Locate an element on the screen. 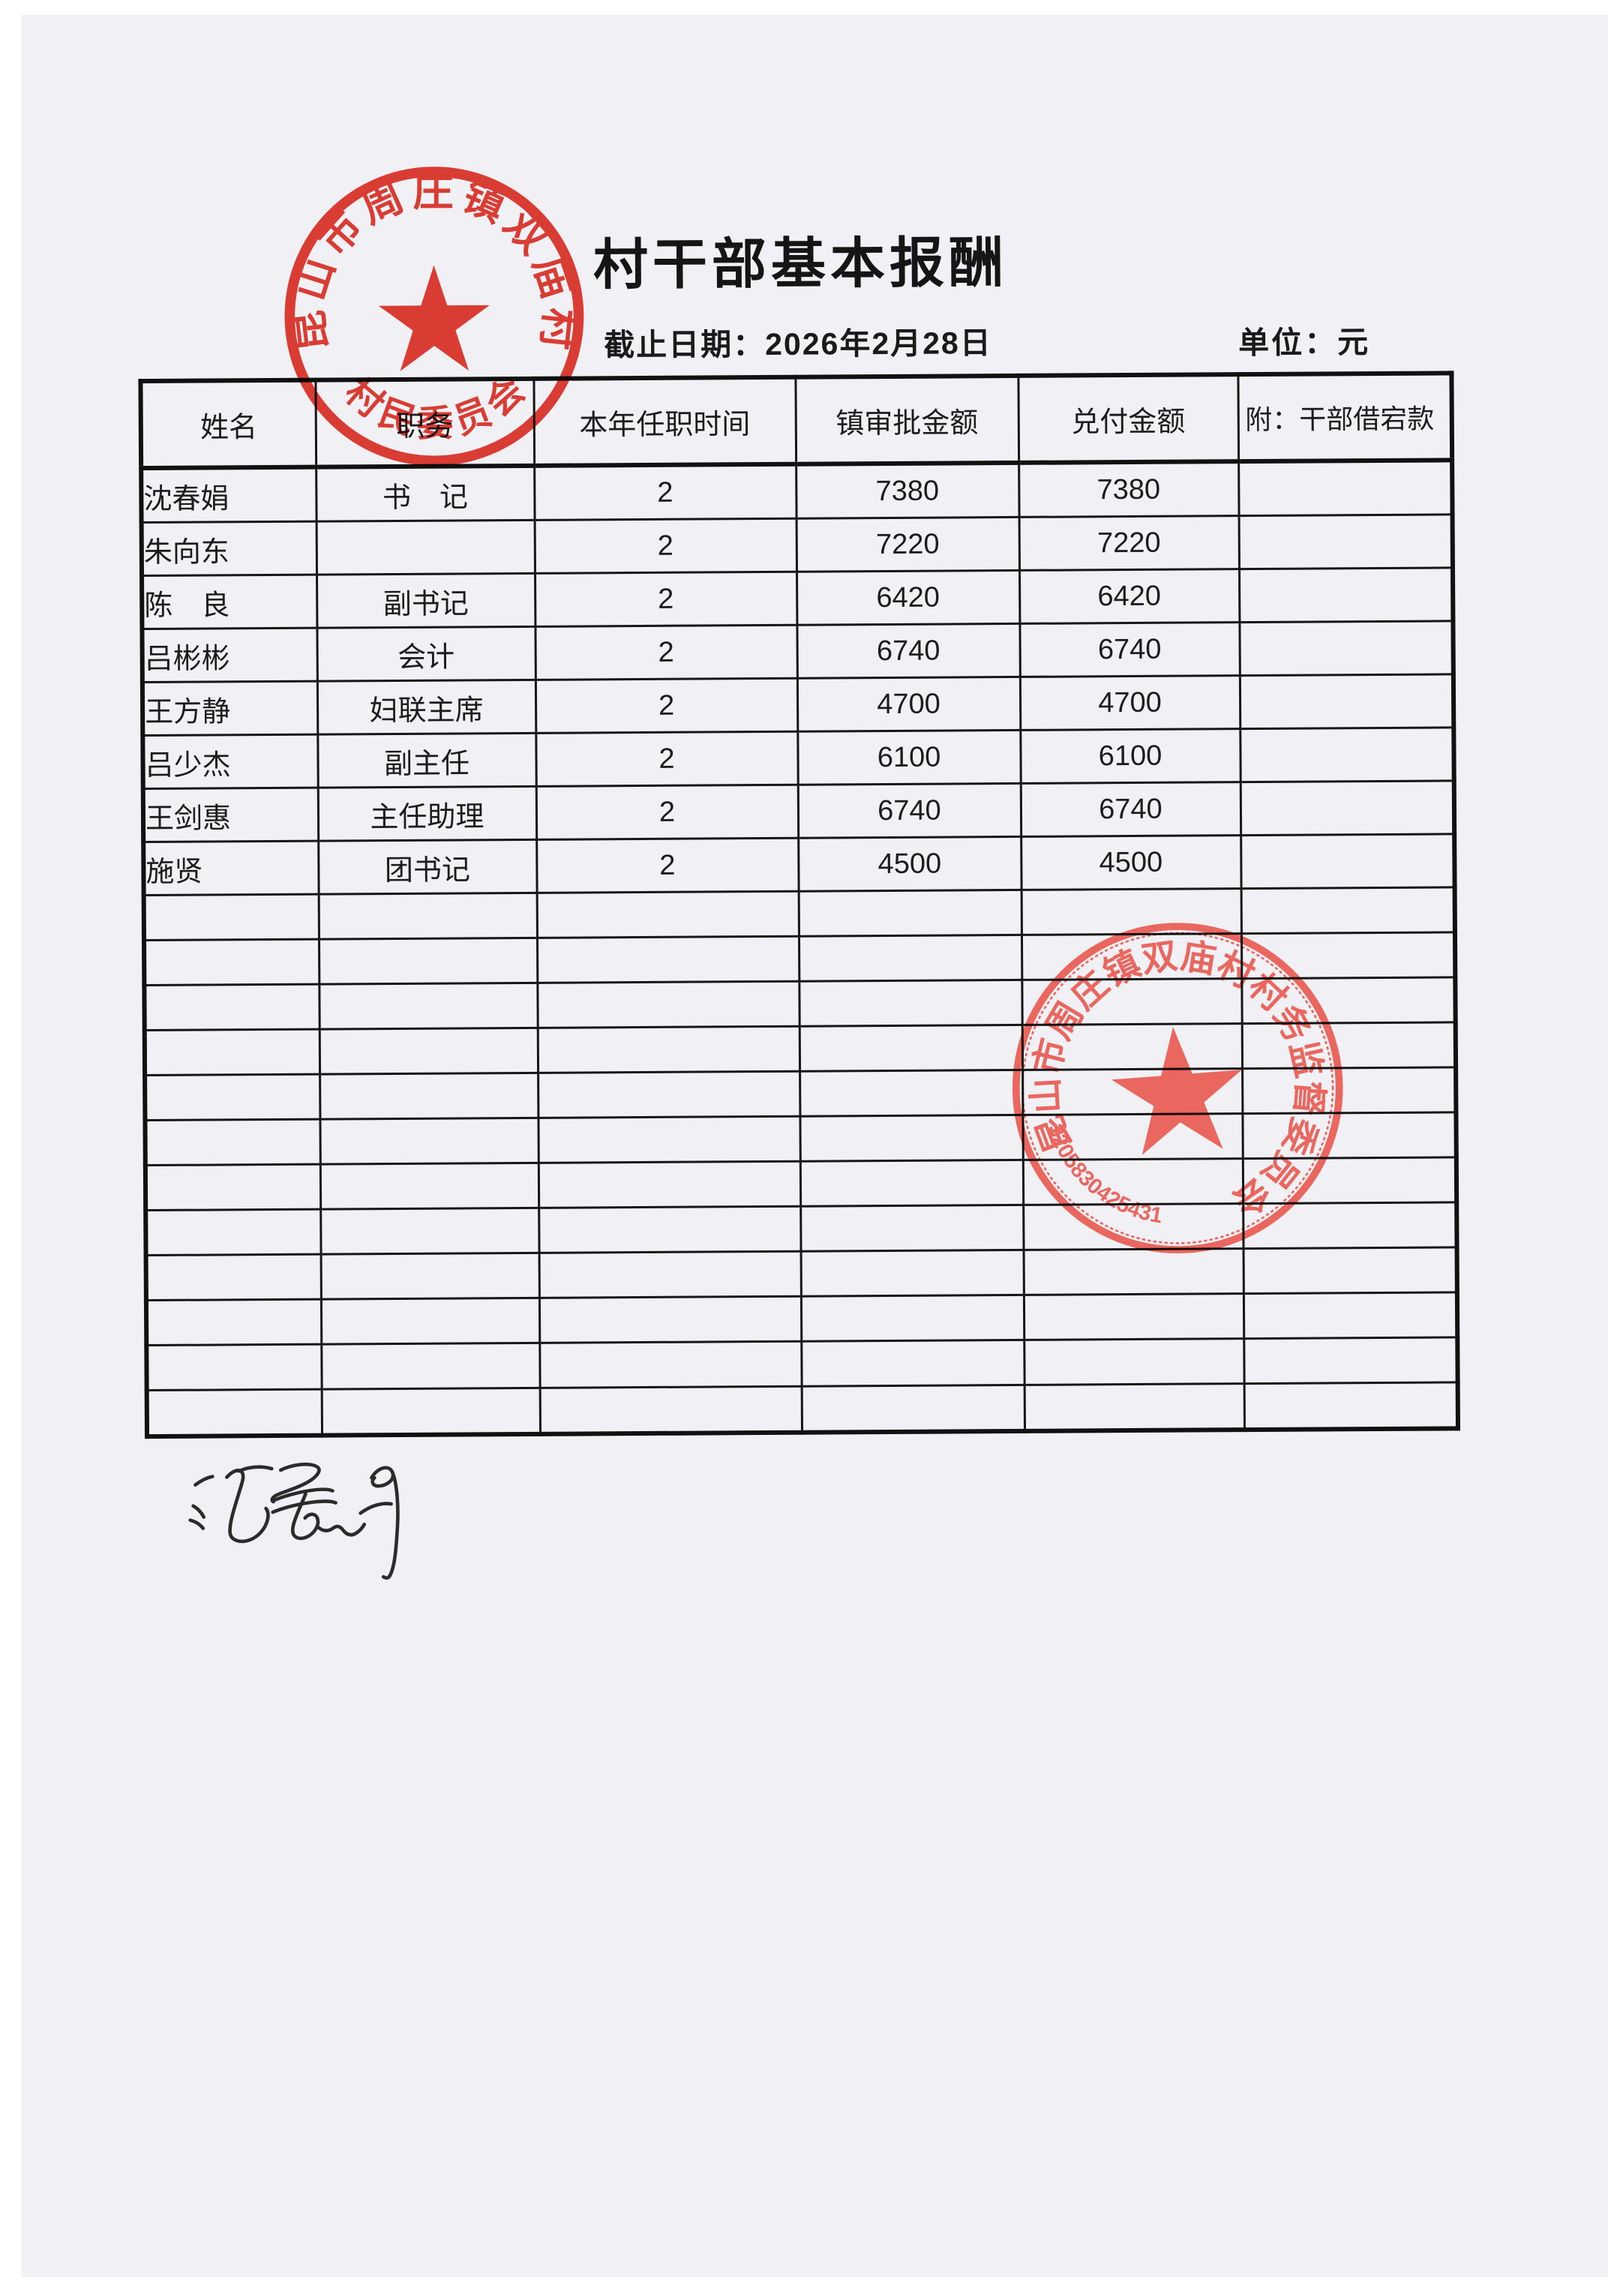  cell-role is located at coordinates (426, 547).